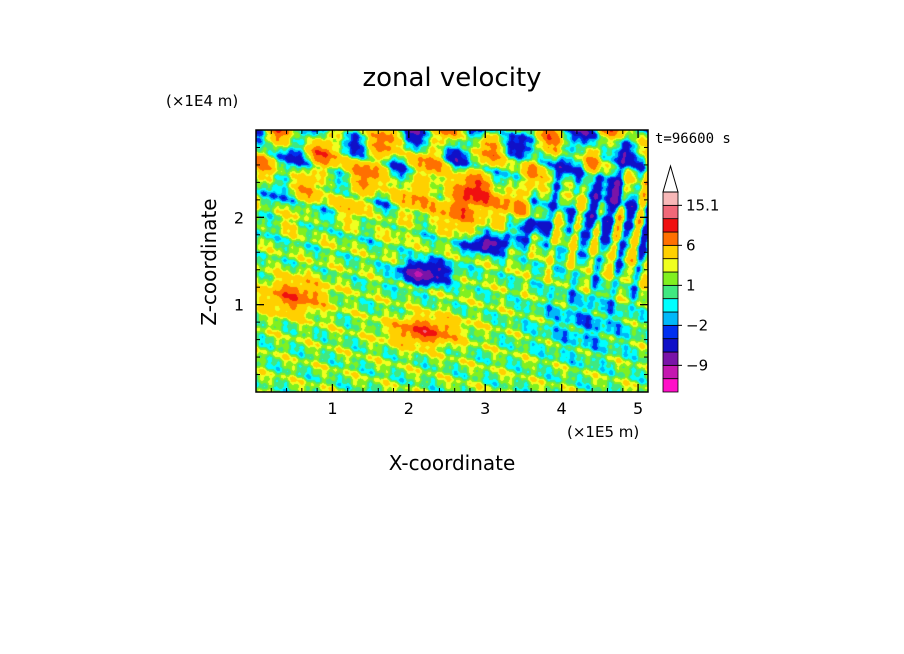 Image resolution: width=904 pixels, height=654 pixels. What do you see at coordinates (239, 217) in the screenshot?
I see `y-tick-label: 2` at bounding box center [239, 217].